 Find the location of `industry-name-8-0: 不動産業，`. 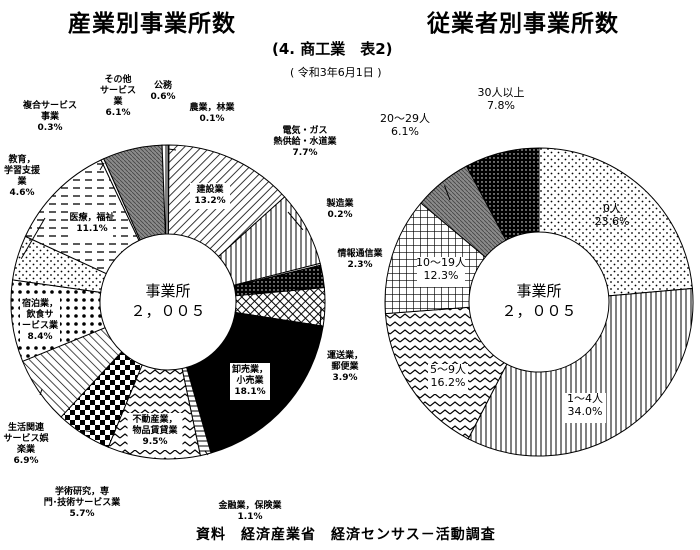

industry-name-8-0: 不動産業， is located at coordinates (154, 419).